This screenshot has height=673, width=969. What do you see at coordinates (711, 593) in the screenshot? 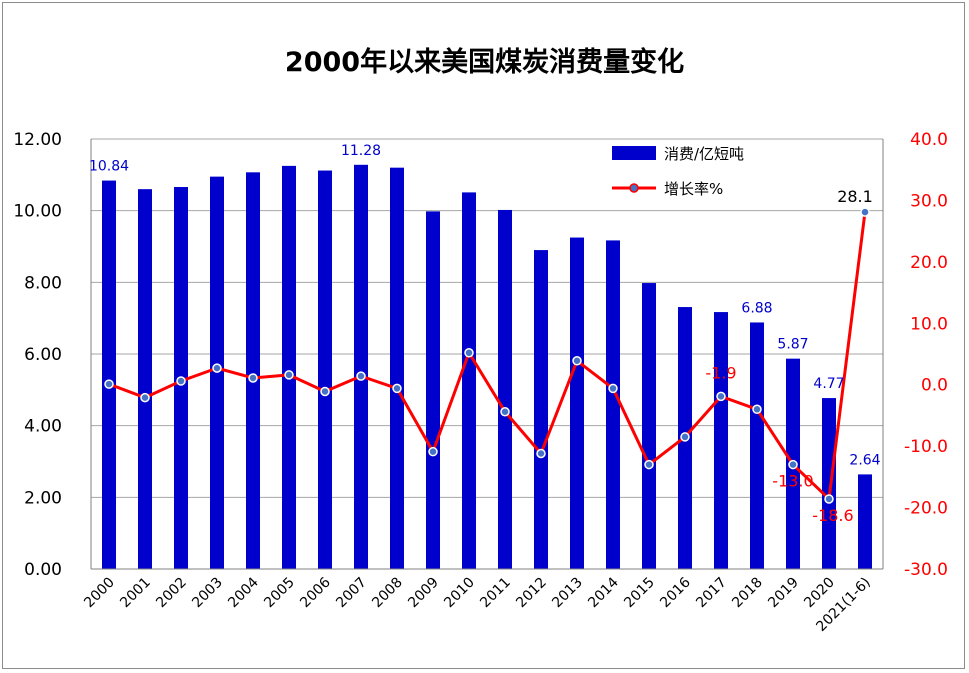
I see `x-tick-label: 2017` at bounding box center [711, 593].